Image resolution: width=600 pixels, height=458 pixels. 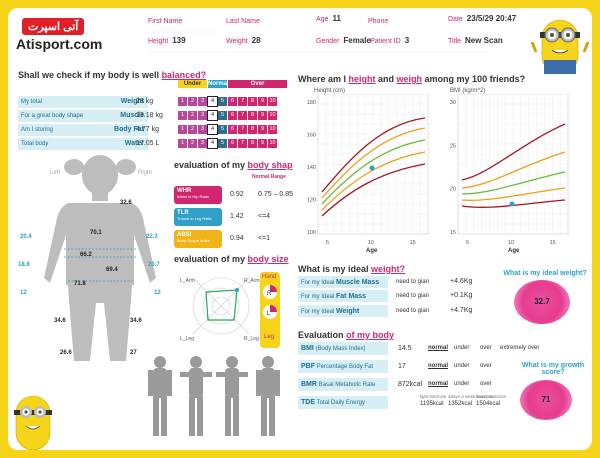 I want to click on eval-row-1: PBF Percentage Body Fat, so click(x=343, y=366).